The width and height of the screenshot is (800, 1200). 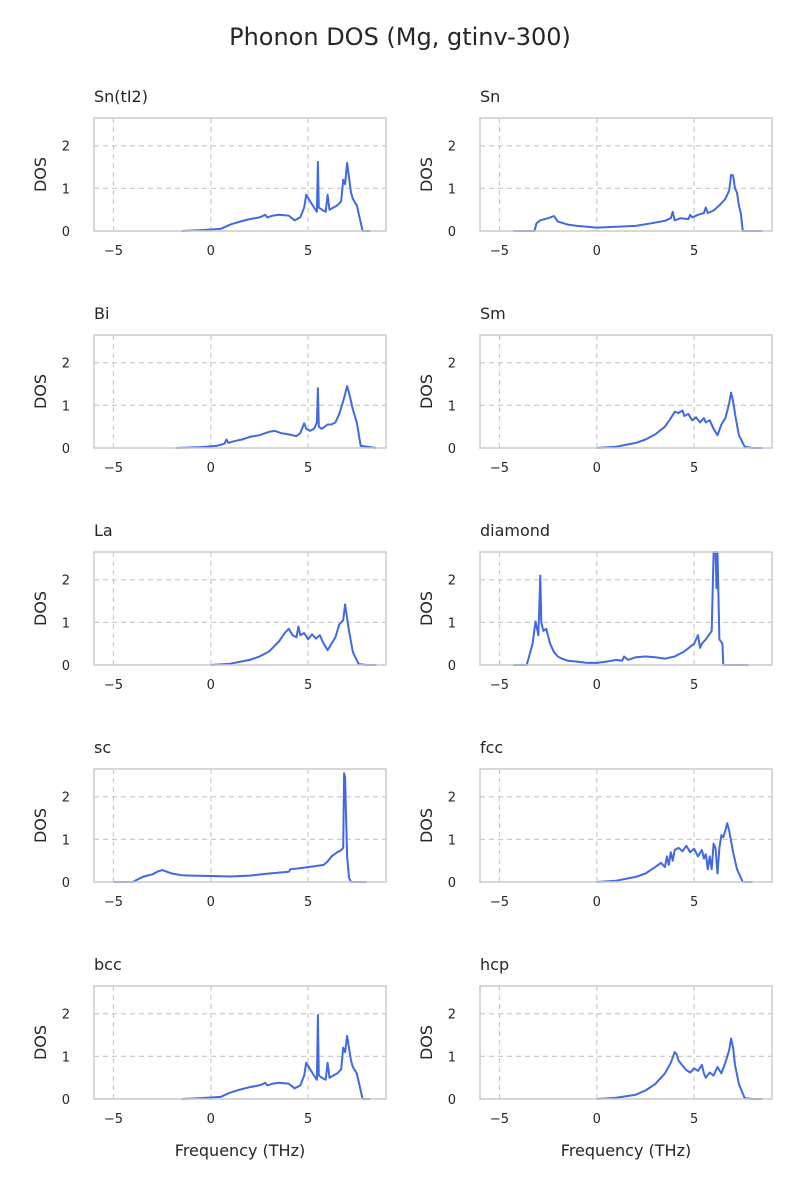 I want to click on subplot: −5 0 5 0 1 2 hcp DOS Frequency (THz), so click(x=595, y=1057).